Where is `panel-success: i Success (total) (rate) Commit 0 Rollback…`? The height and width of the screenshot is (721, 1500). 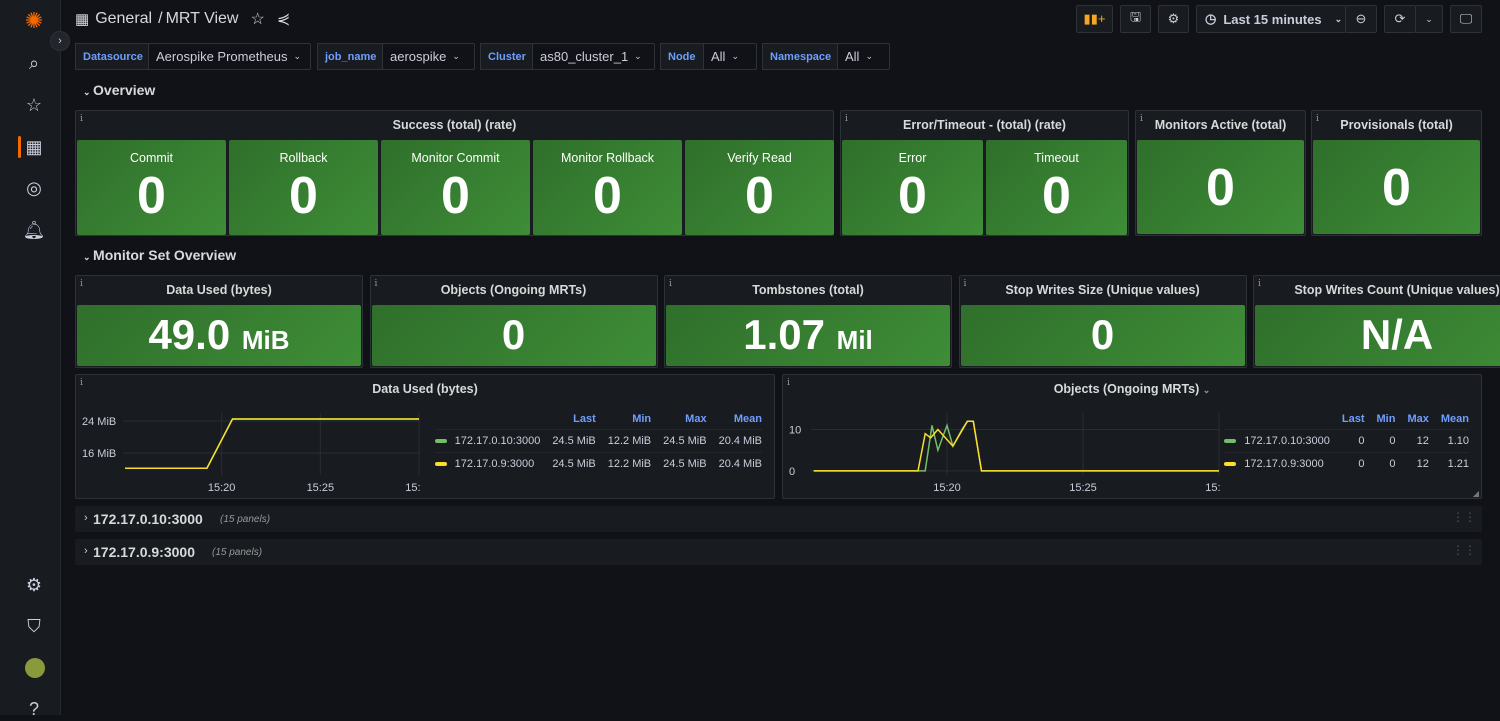 panel-success: i Success (total) (rate) Commit 0 Rollback… is located at coordinates (454, 173).